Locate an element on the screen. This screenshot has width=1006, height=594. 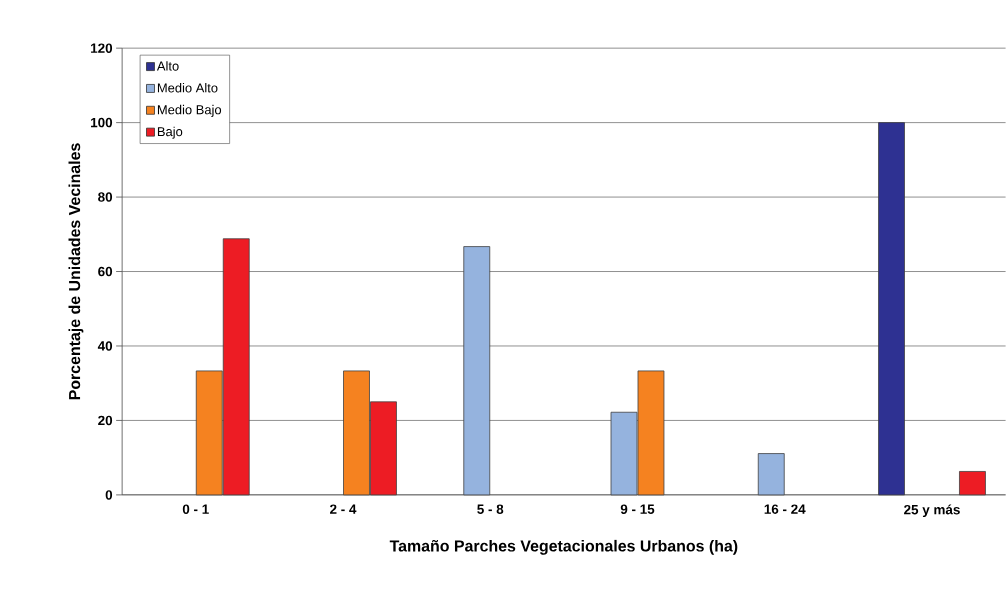
y-tick-label: 40 is located at coordinates (105, 346).